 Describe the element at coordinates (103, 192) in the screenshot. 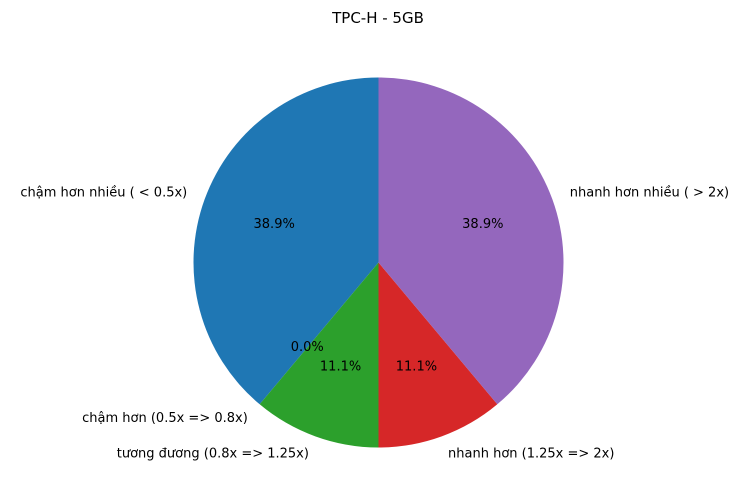

I see `slice-label-0: chậm hơn nhiều ( < 0.5x)` at that location.